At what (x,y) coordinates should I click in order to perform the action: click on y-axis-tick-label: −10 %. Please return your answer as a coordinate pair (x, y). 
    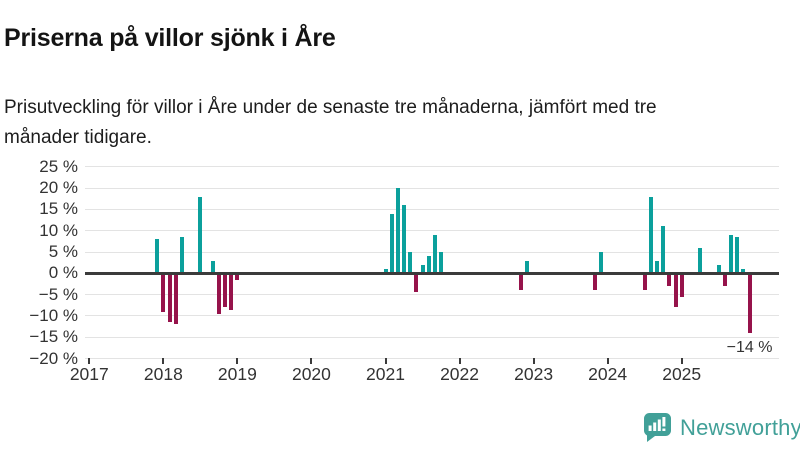
    Looking at the image, I should click on (53, 315).